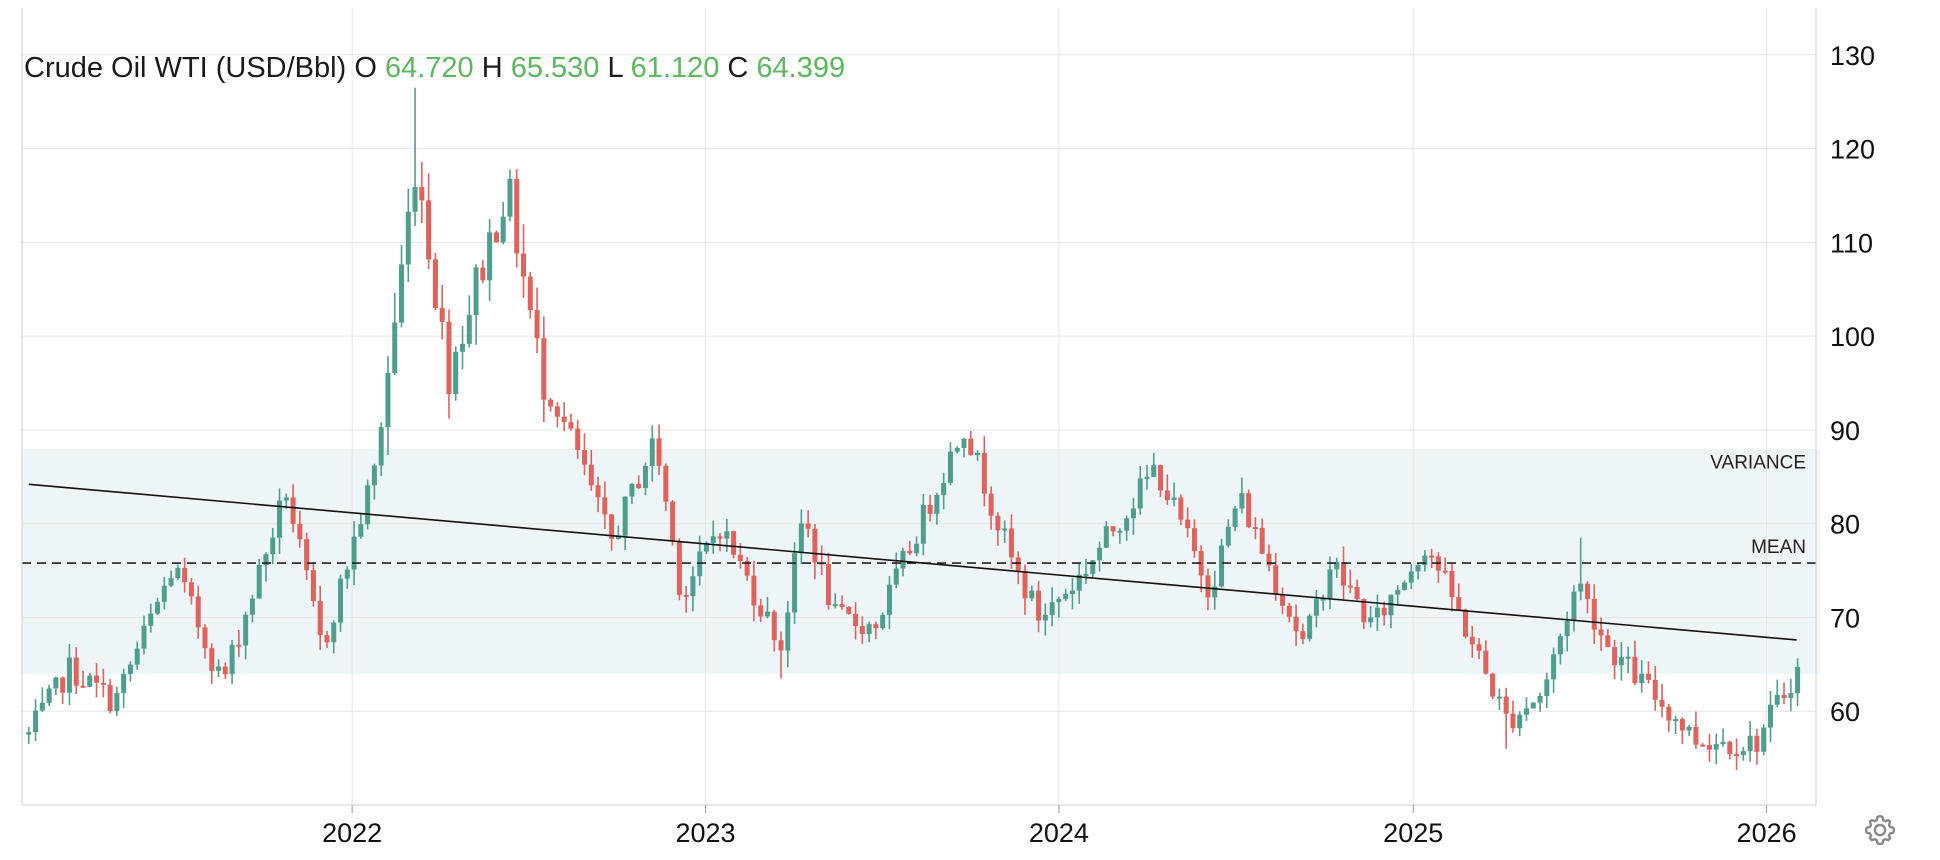  Describe the element at coordinates (1758, 463) in the screenshot. I see `variance-label: VARIANCE` at that location.